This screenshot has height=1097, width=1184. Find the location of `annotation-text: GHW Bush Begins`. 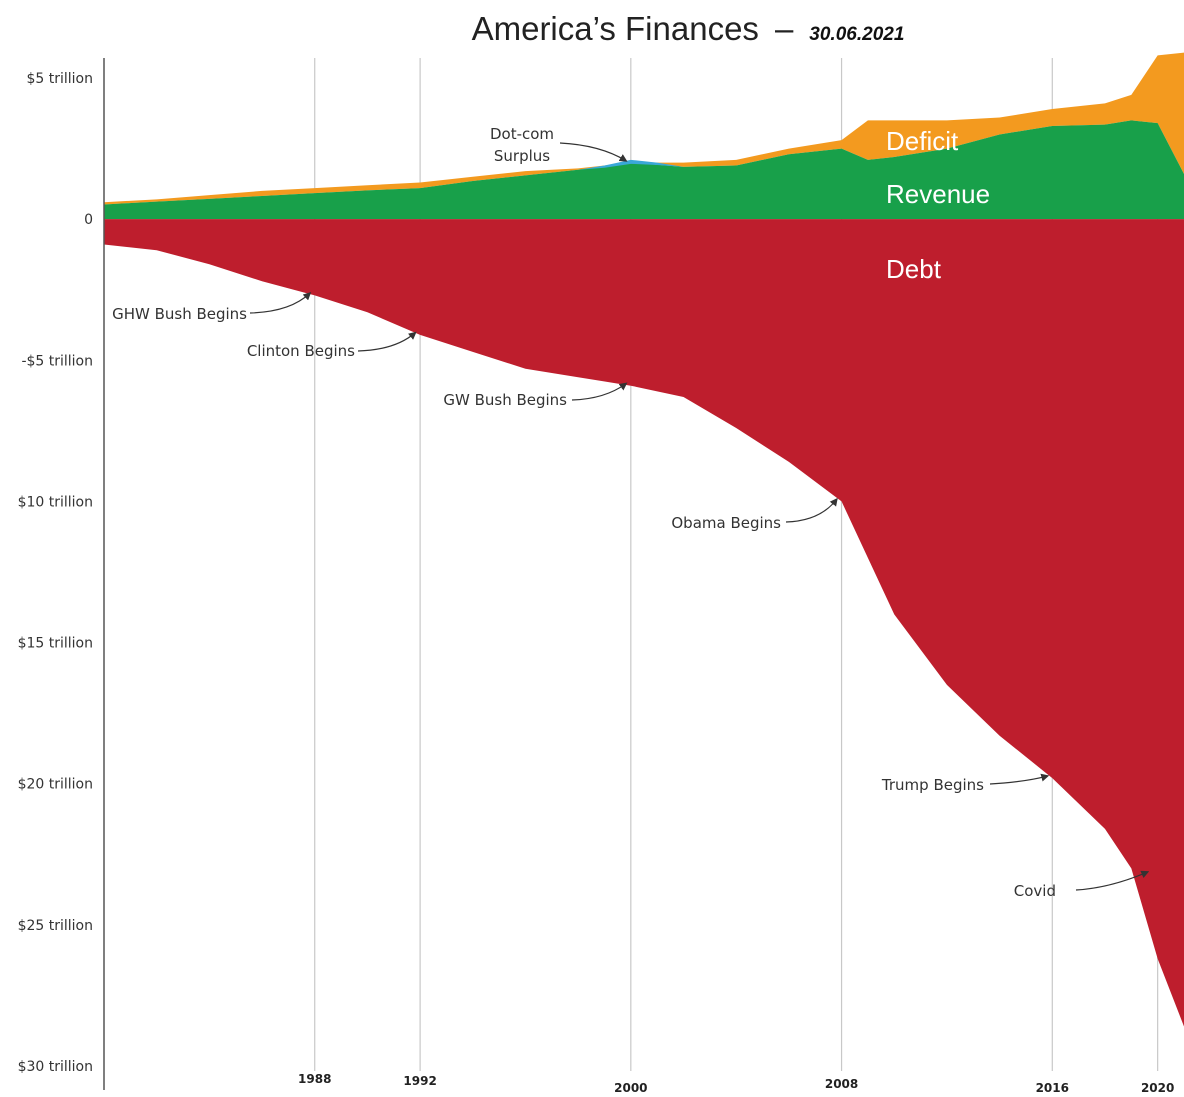

annotation-text: GHW Bush Begins is located at coordinates (179, 314).